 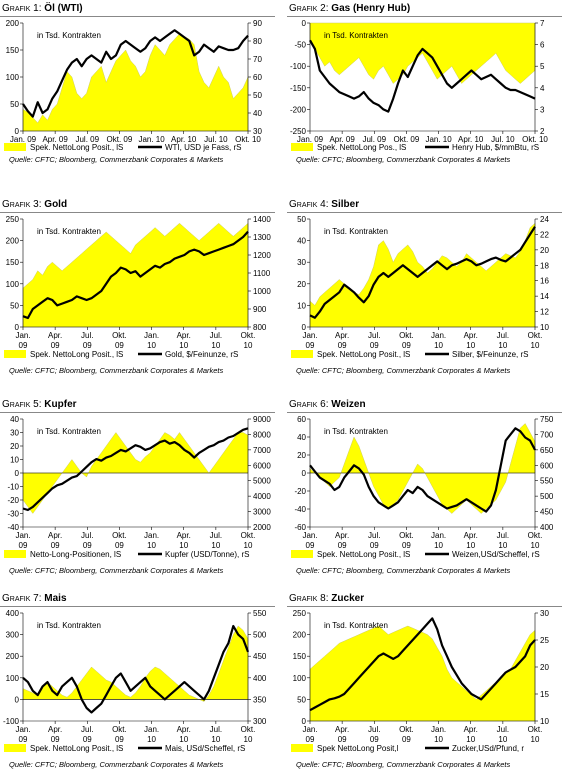 I want to click on title-rule, so click(x=137, y=412).